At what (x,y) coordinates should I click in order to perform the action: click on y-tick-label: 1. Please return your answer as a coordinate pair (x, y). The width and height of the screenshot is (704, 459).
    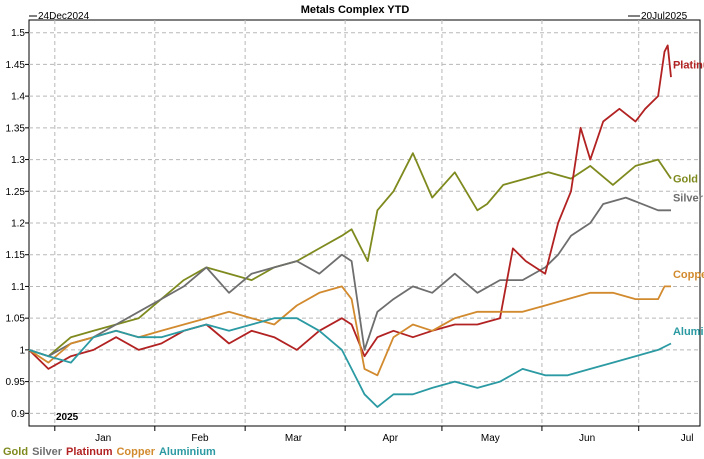
    Looking at the image, I should click on (22, 350).